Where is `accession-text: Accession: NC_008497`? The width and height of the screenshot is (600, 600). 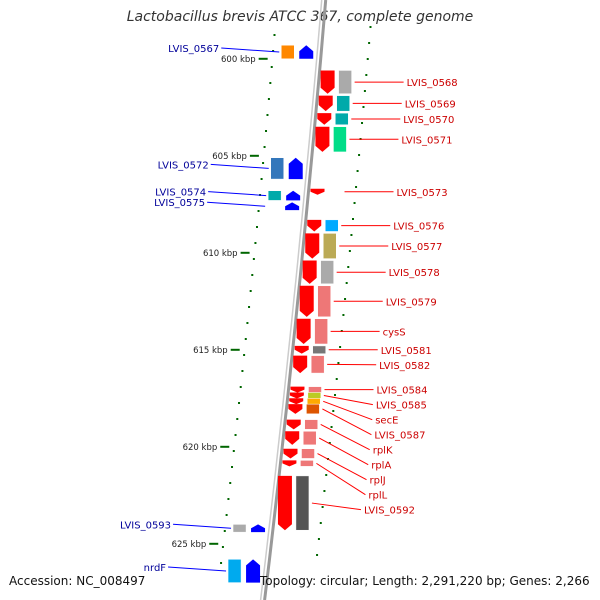
accession-text: Accession: NC_008497 is located at coordinates (77, 581).